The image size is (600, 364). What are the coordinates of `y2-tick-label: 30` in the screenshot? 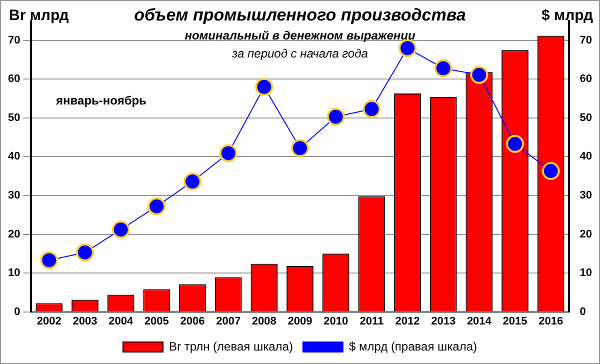 It's located at (586, 196).